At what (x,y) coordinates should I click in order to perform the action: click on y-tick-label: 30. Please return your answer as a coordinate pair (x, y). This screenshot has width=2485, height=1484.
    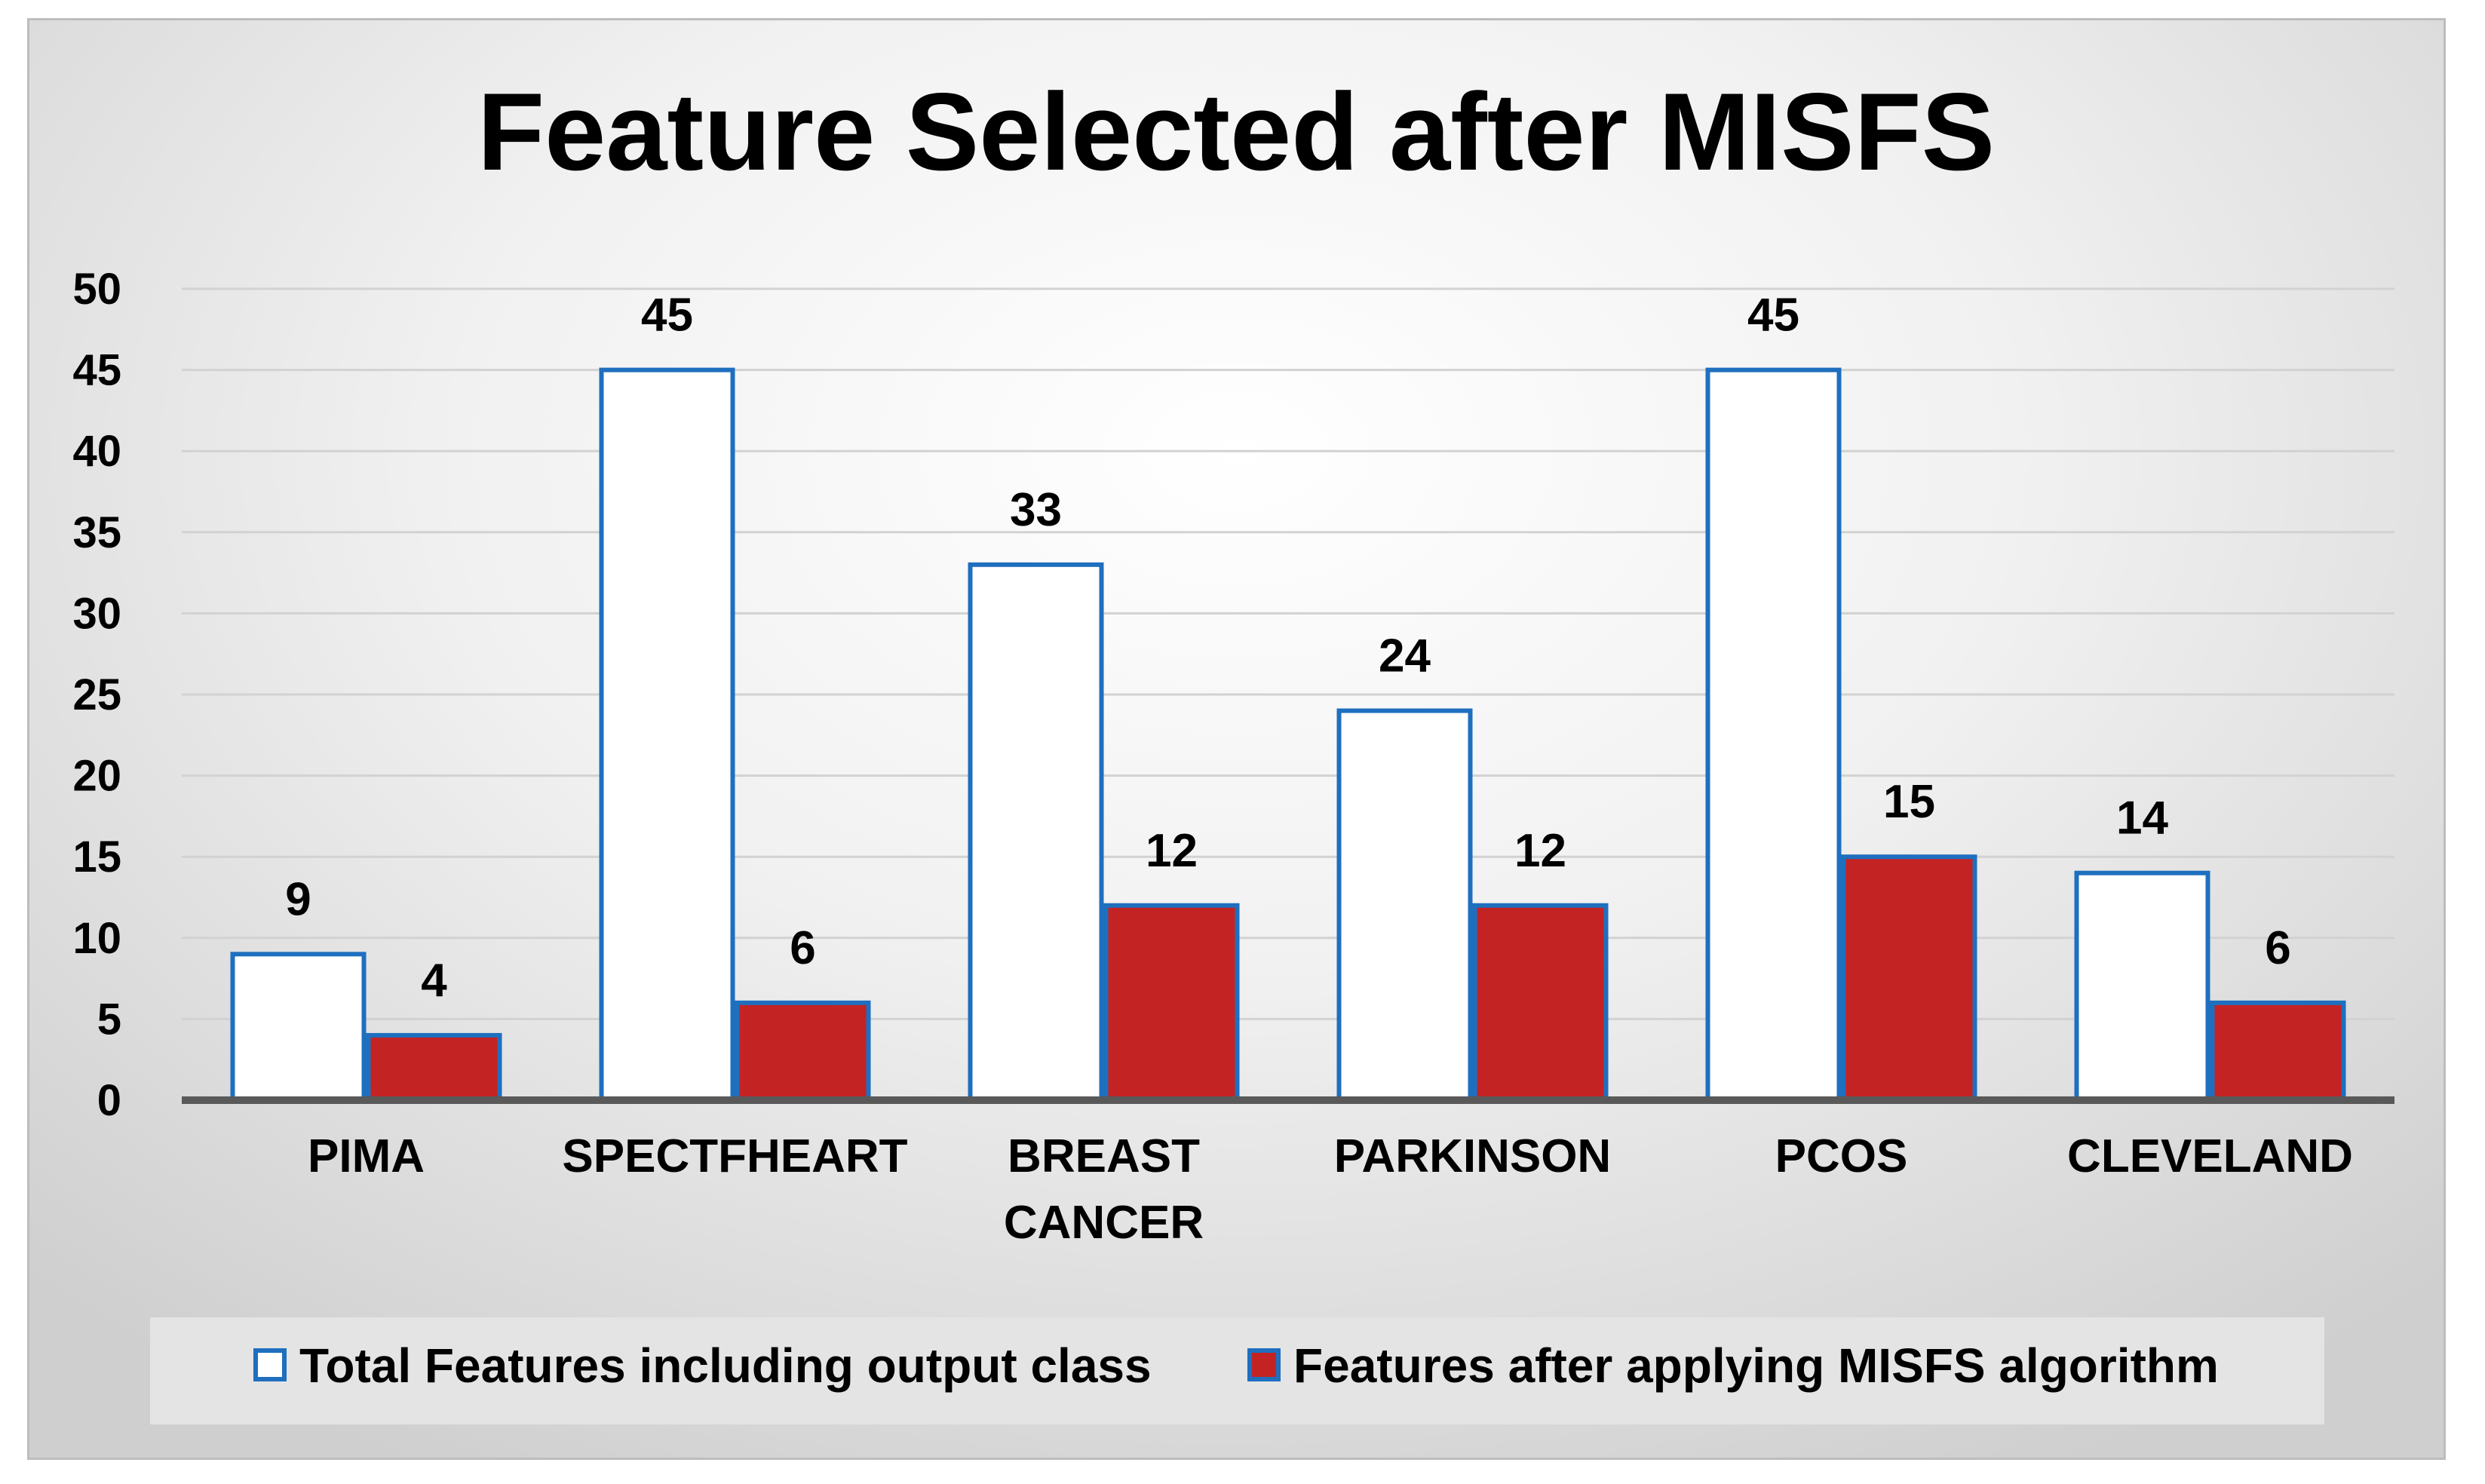
    Looking at the image, I should click on (96, 613).